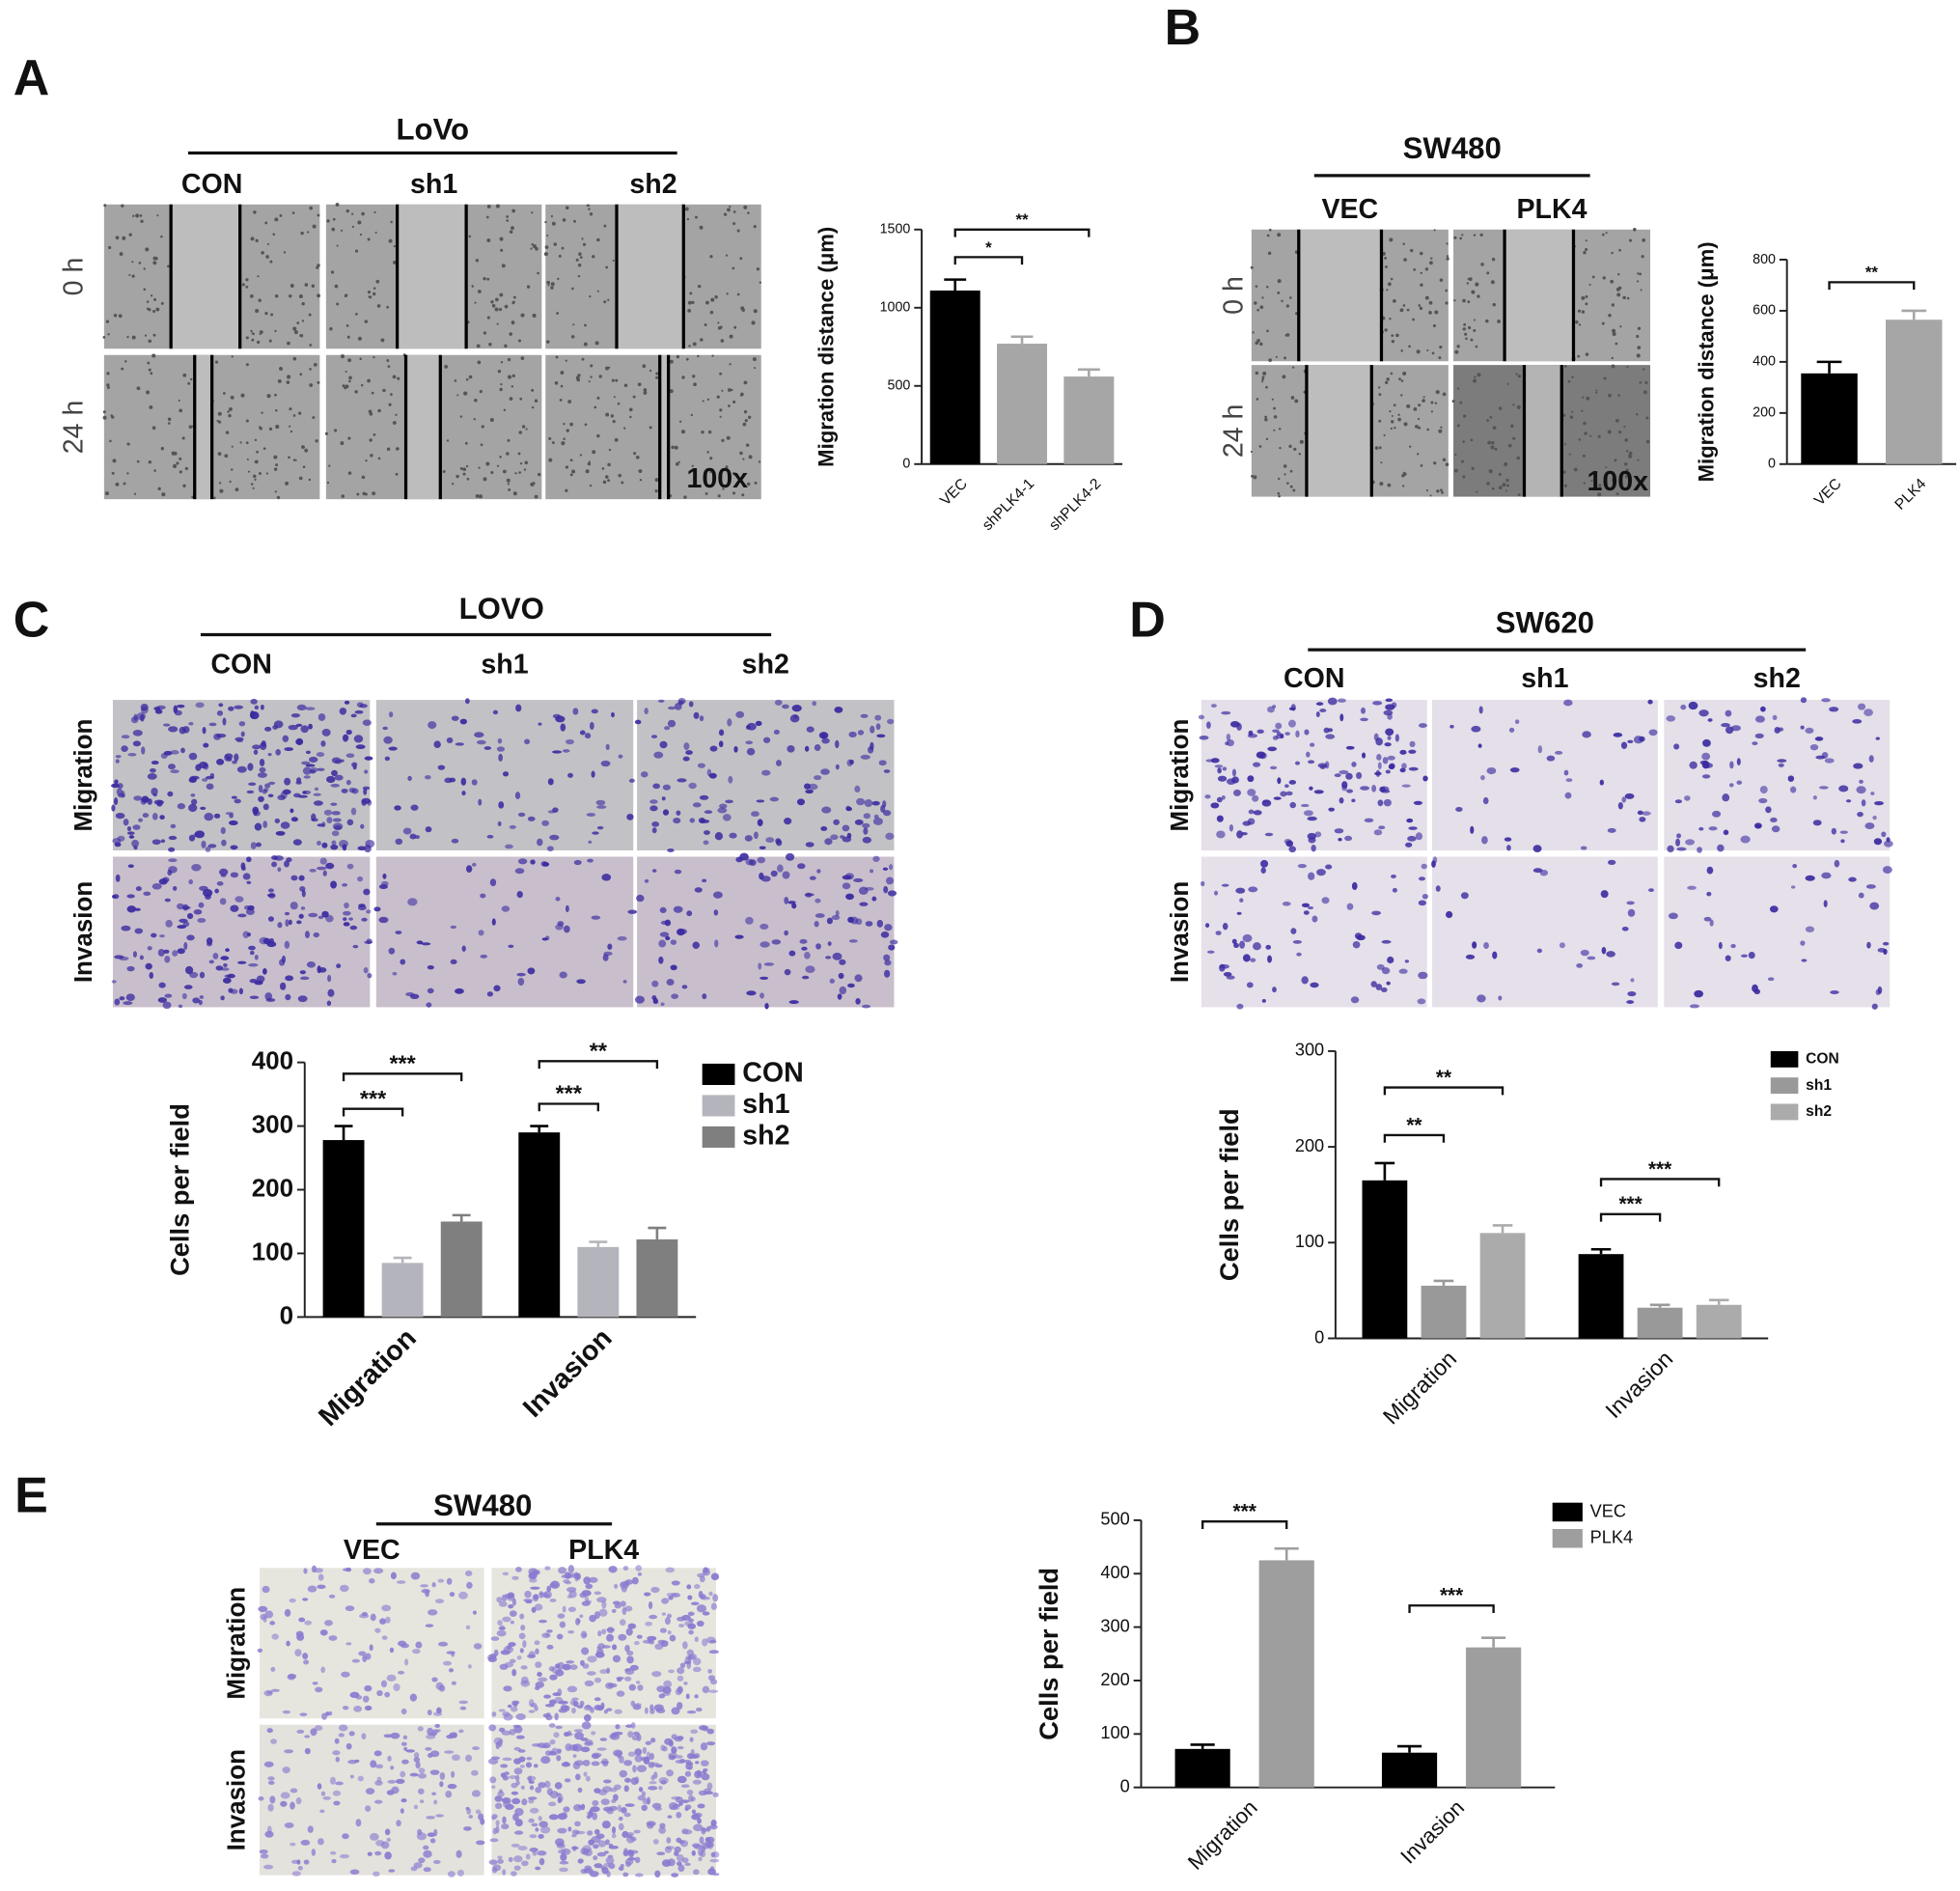  What do you see at coordinates (1608, 1510) in the screenshot?
I see `legend-label: VEC` at bounding box center [1608, 1510].